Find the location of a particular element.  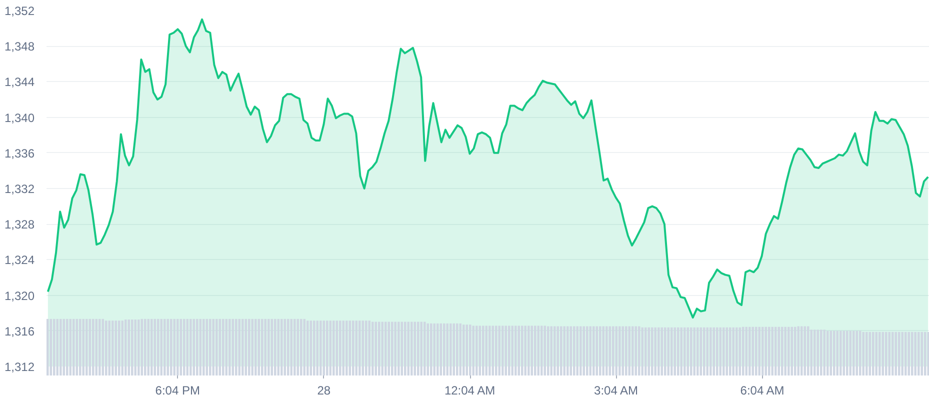

y-tick-label: 1,344 is located at coordinates (19, 82).